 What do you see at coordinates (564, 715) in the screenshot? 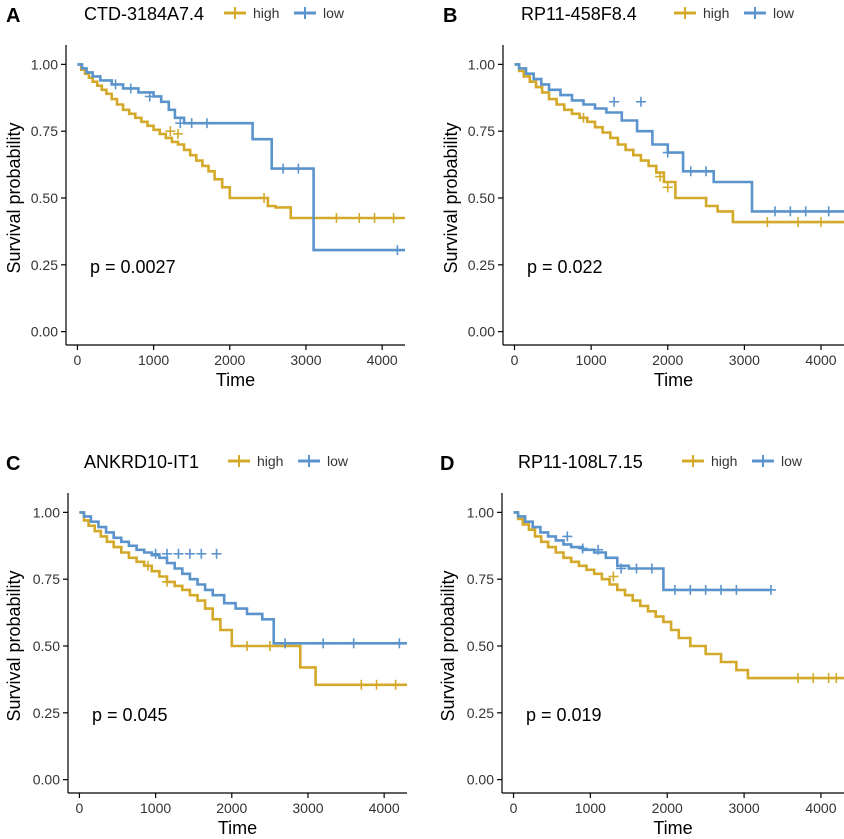
I see `p-value-annotation: p = 0.019` at bounding box center [564, 715].